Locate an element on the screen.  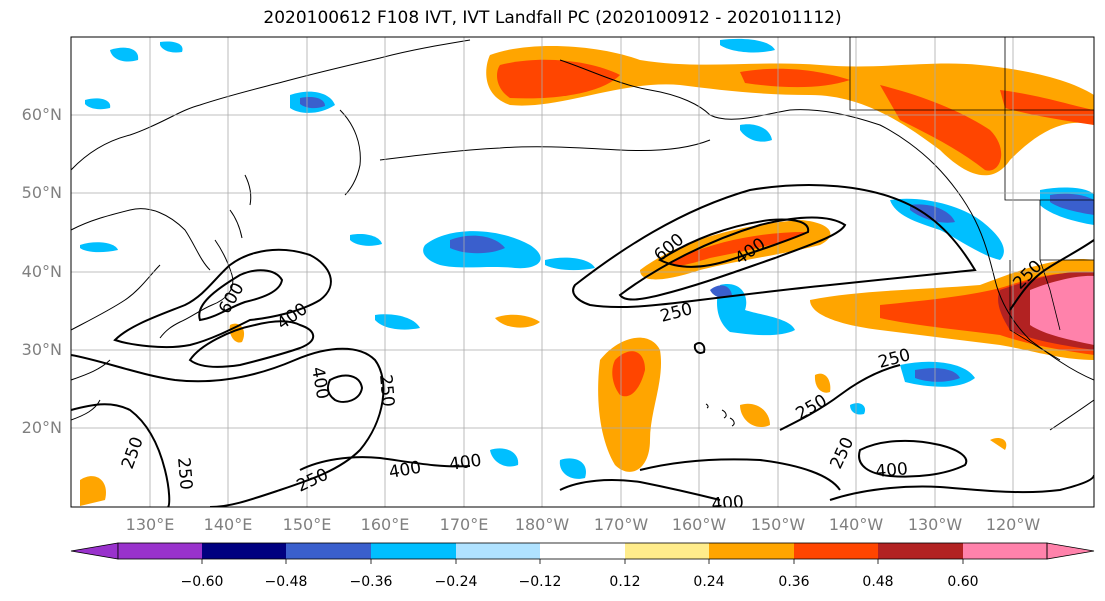
lon-label: 130°W is located at coordinates (935, 524).